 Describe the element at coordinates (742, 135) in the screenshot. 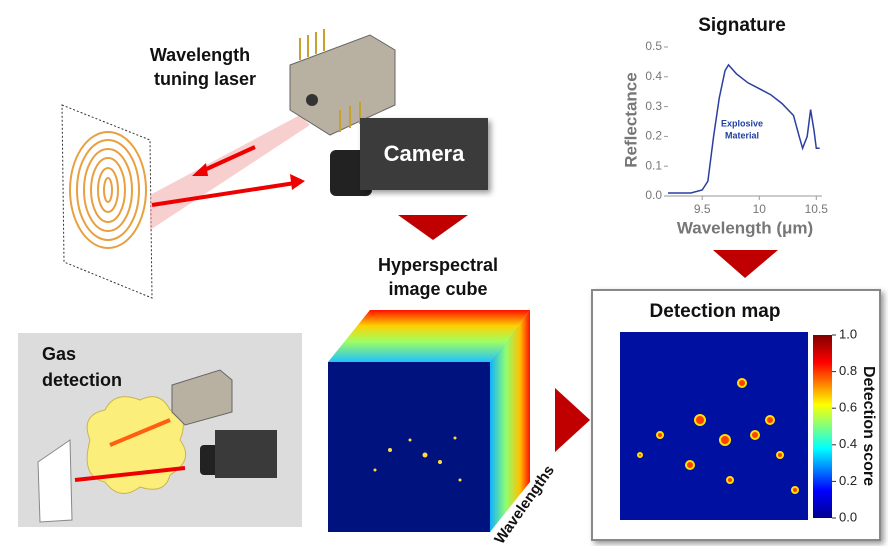

I see `annotation: Material` at that location.